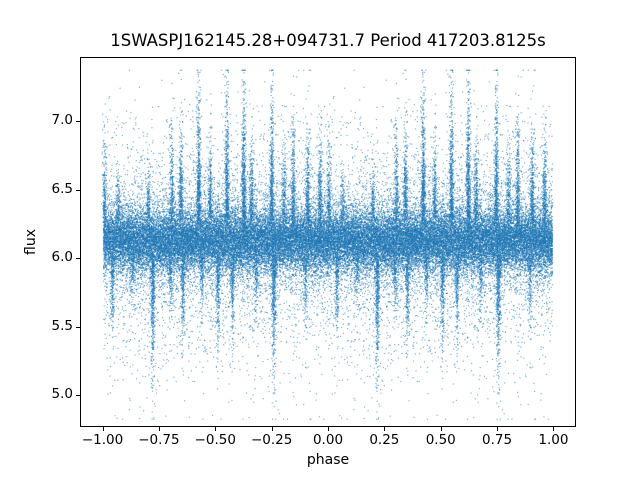 This screenshot has width=640, height=480. I want to click on x-tick-label: −0.25, so click(271, 440).